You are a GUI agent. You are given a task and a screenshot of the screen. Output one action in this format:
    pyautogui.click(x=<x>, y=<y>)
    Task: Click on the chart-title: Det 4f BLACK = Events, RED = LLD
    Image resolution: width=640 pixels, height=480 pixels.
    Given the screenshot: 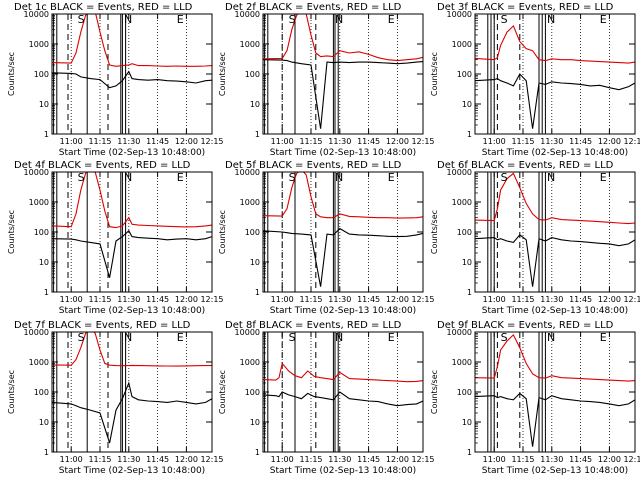 What is the action you would take?
    pyautogui.click(x=102, y=165)
    